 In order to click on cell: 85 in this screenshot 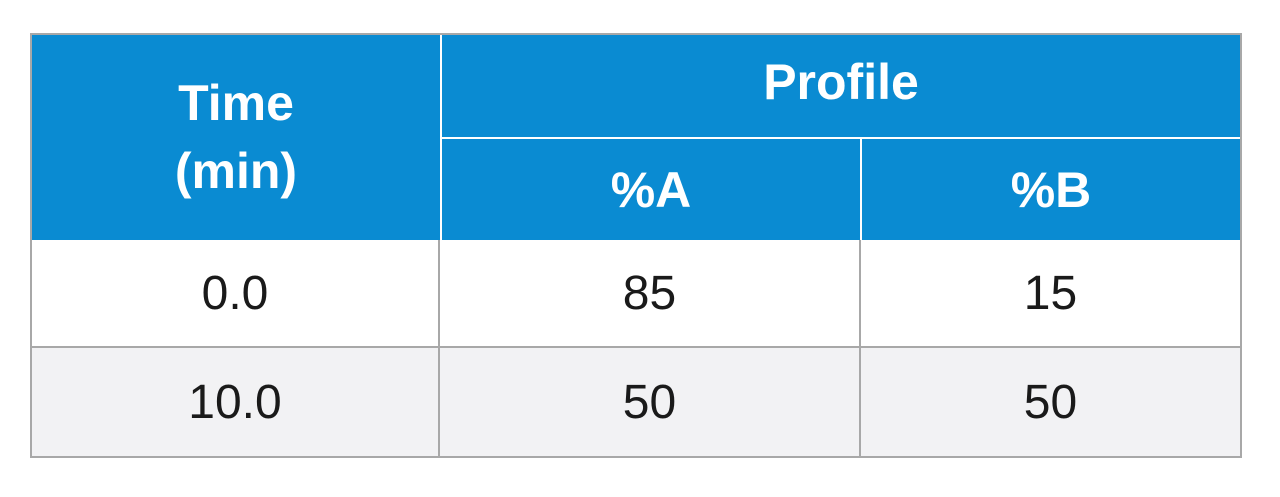, I will do `click(649, 293)`.